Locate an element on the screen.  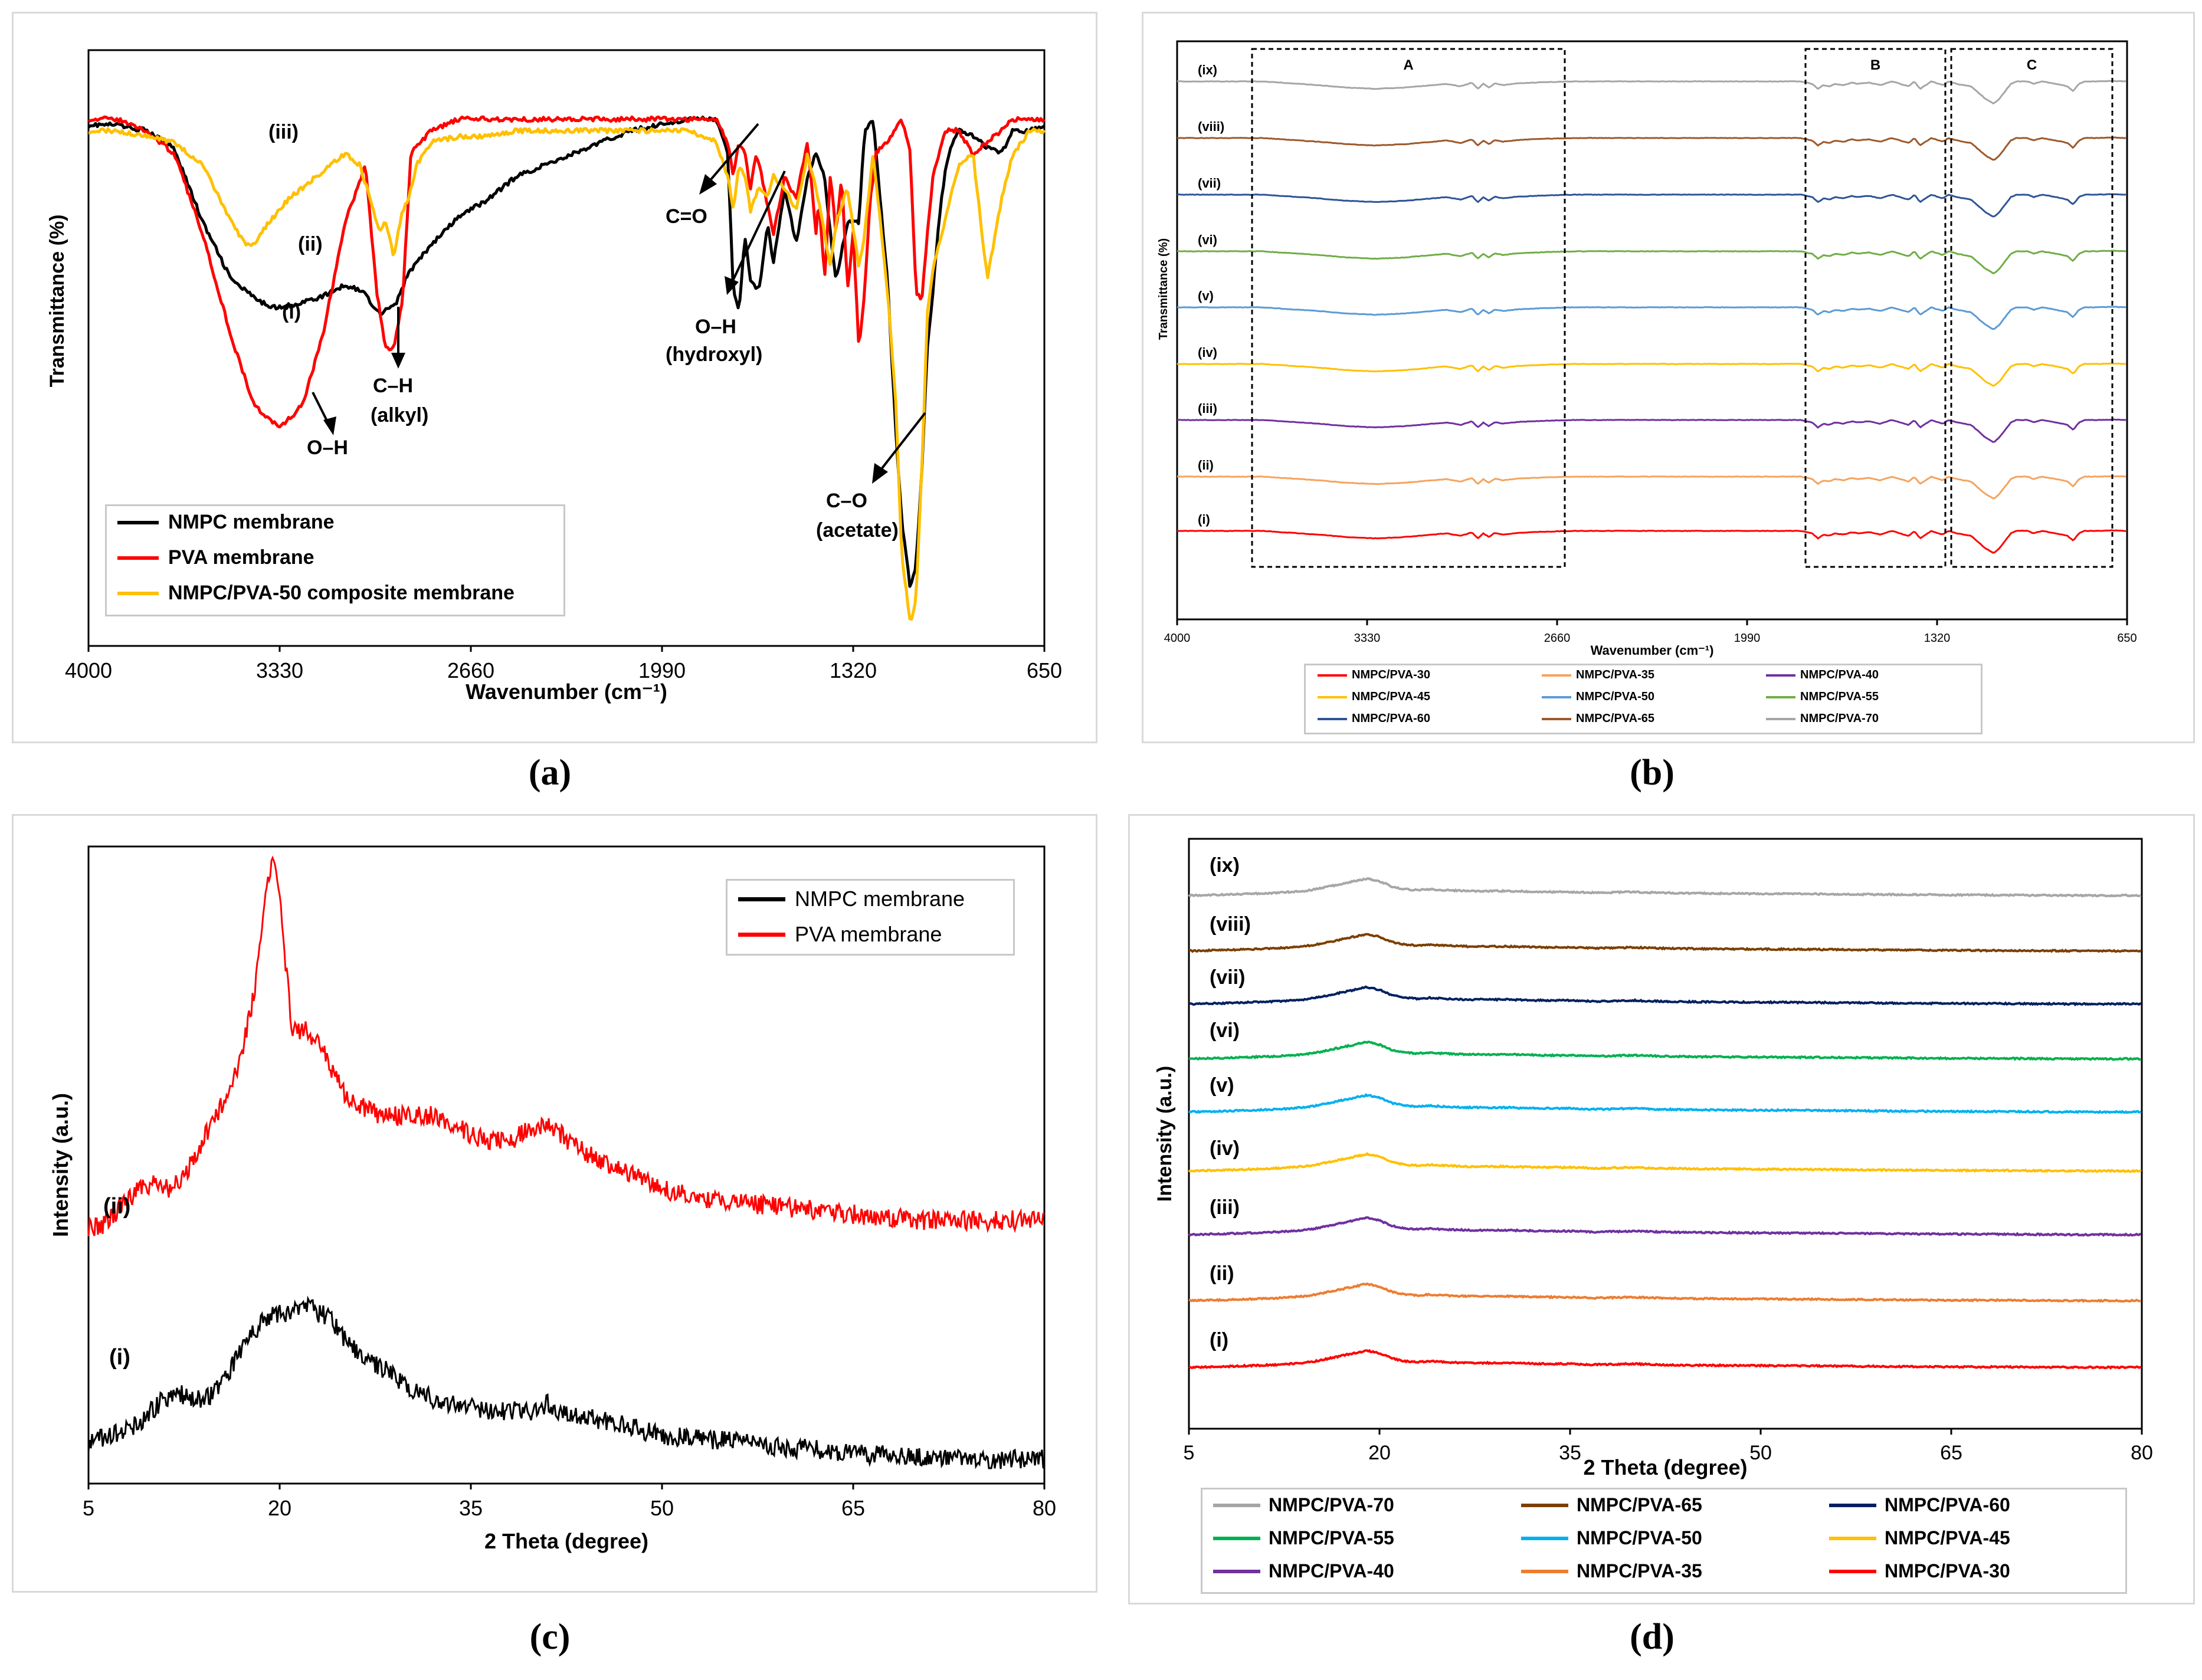
legend-b-item-60: NMPC/PVA-60 is located at coordinates (1374, 719).